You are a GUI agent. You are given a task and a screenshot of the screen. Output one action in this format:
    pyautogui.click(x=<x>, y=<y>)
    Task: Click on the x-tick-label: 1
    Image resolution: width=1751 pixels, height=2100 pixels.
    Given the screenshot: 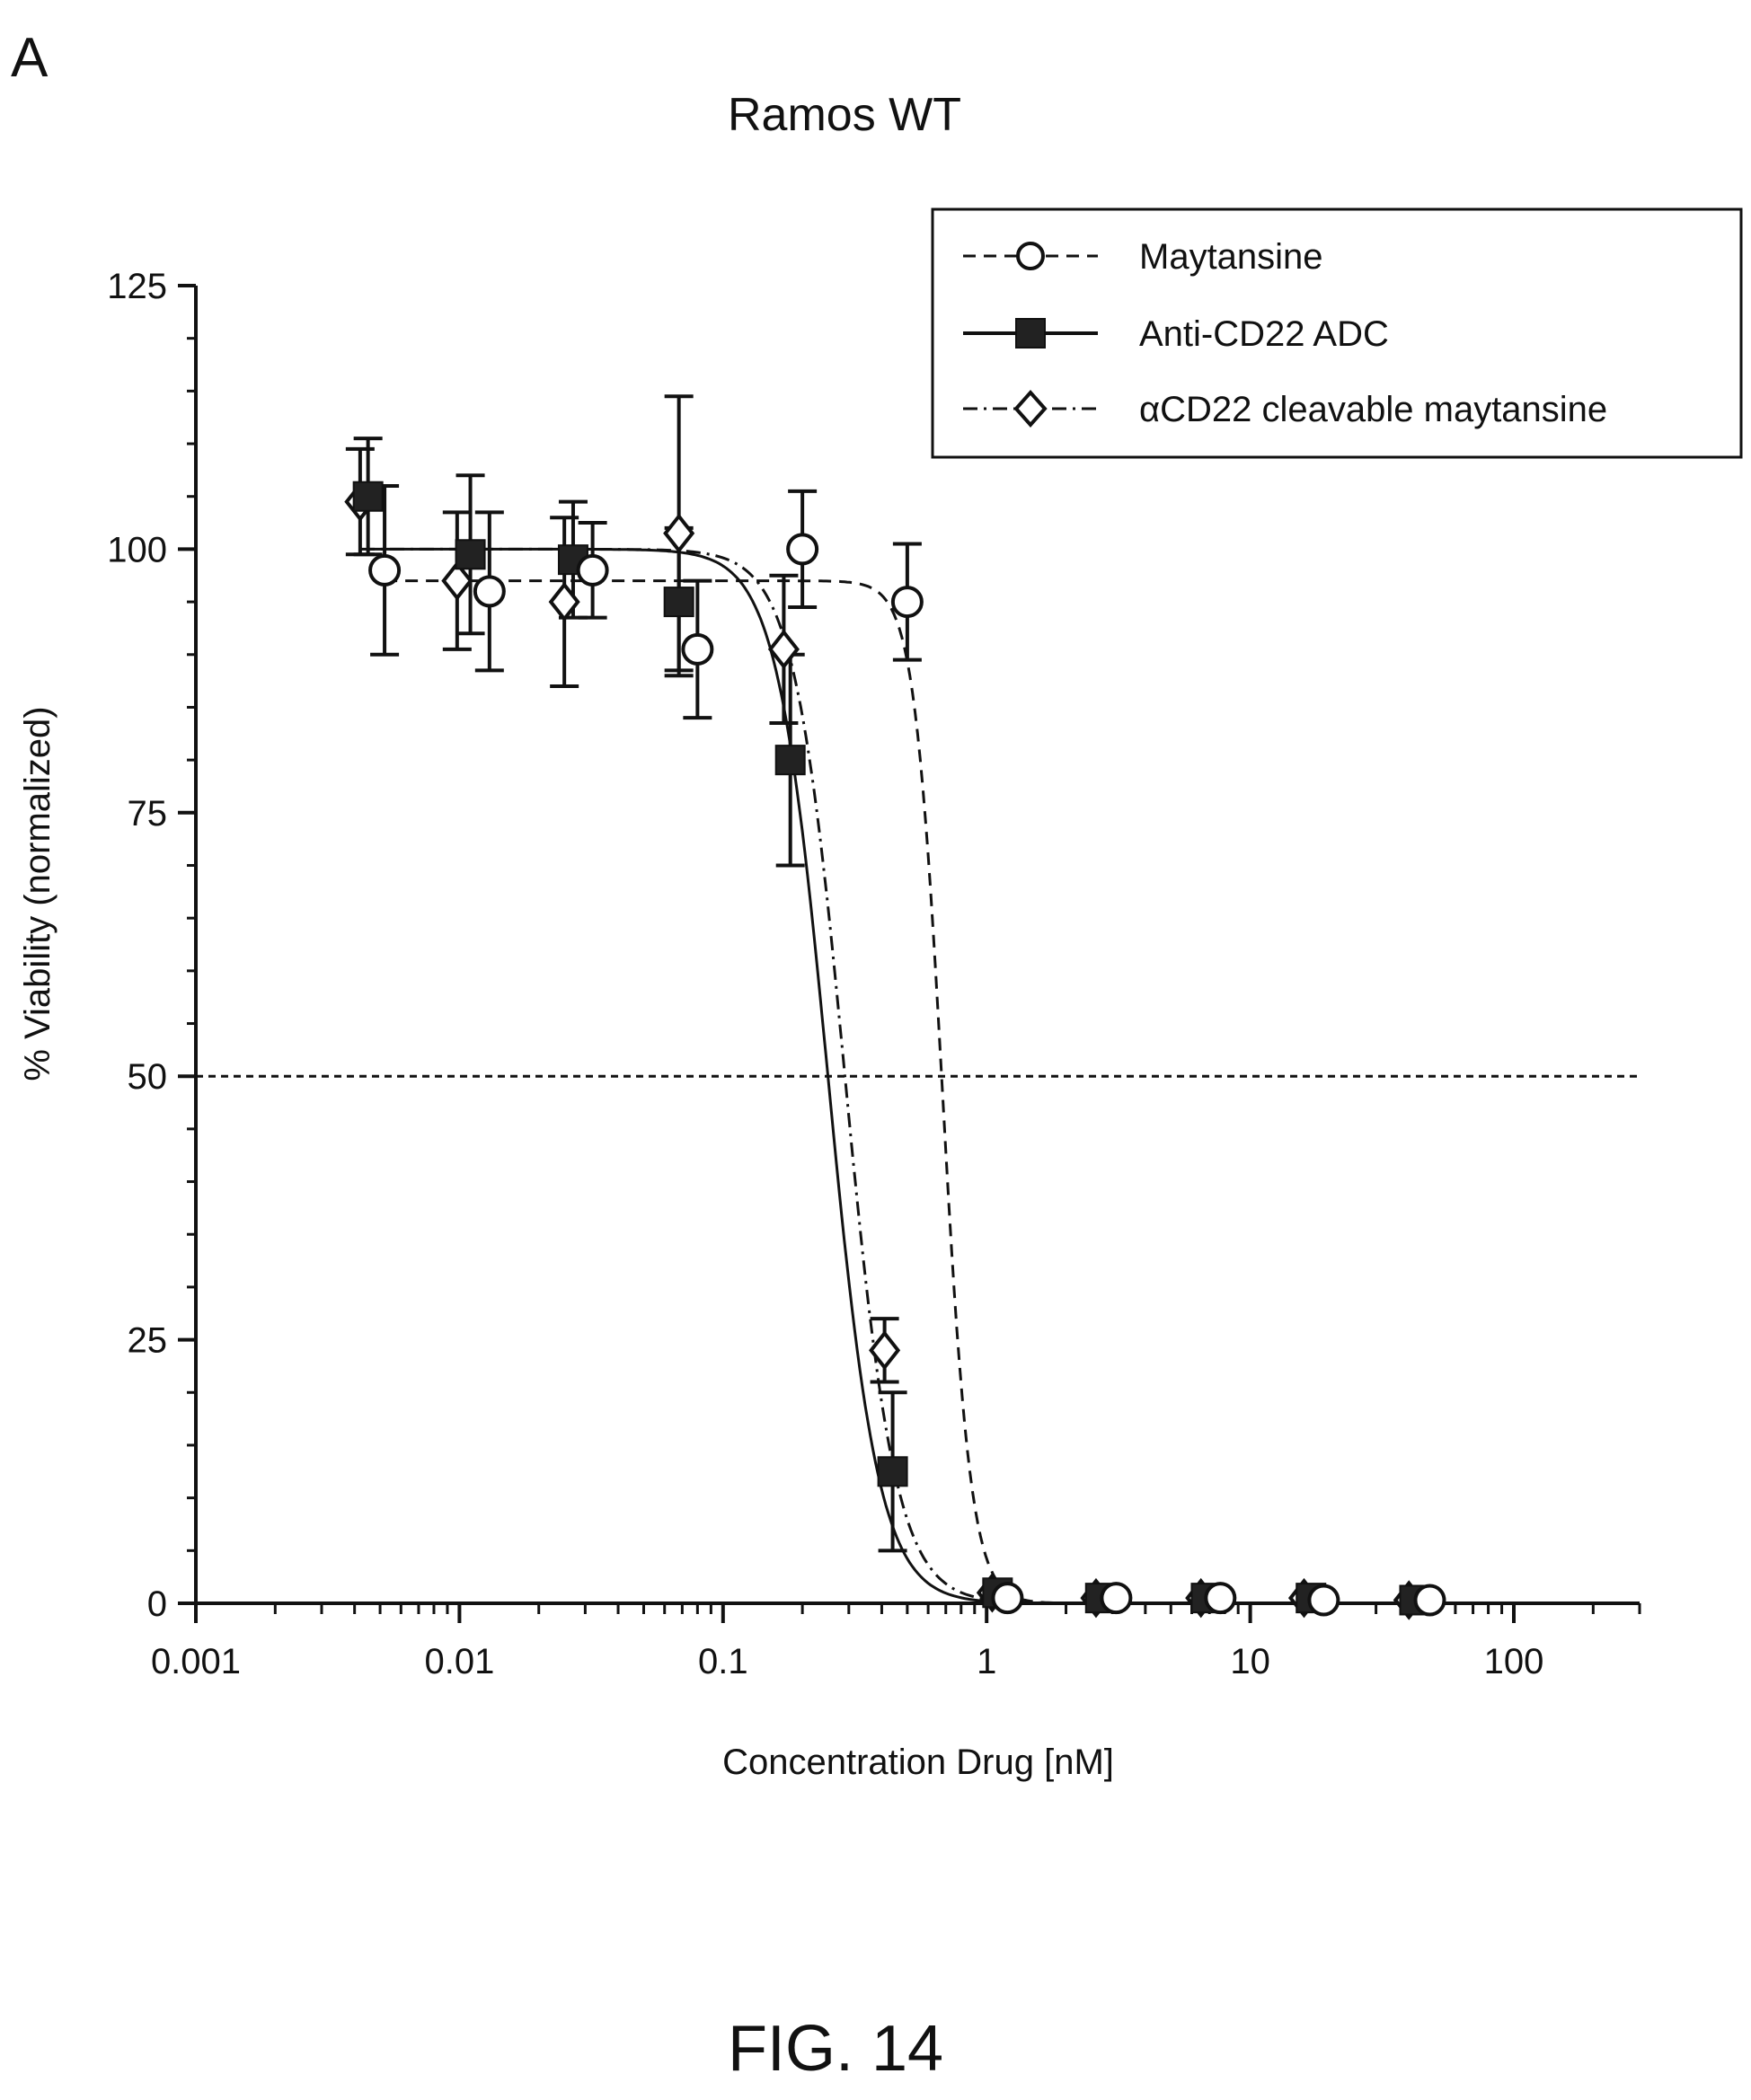 What is the action you would take?
    pyautogui.click(x=986, y=1661)
    